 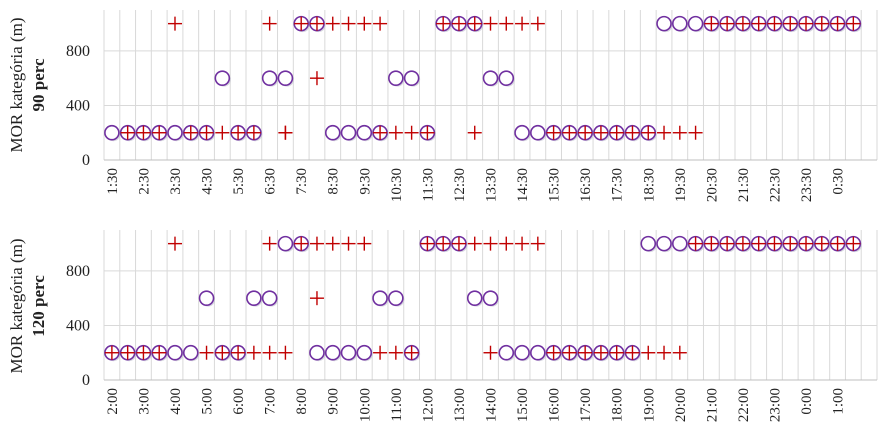 What do you see at coordinates (712, 185) in the screenshot?
I see `x-tick-label: 20:30` at bounding box center [712, 185].